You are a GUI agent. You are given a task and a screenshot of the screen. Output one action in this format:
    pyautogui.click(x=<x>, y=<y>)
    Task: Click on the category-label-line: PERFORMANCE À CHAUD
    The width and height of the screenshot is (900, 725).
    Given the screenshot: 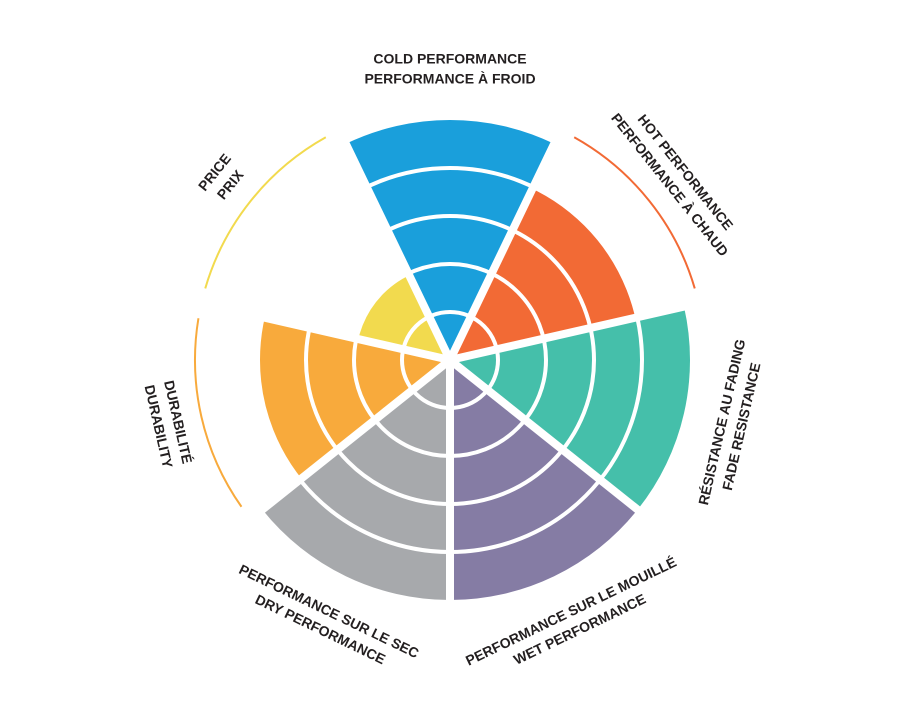 What is the action you would take?
    pyautogui.click(x=670, y=184)
    